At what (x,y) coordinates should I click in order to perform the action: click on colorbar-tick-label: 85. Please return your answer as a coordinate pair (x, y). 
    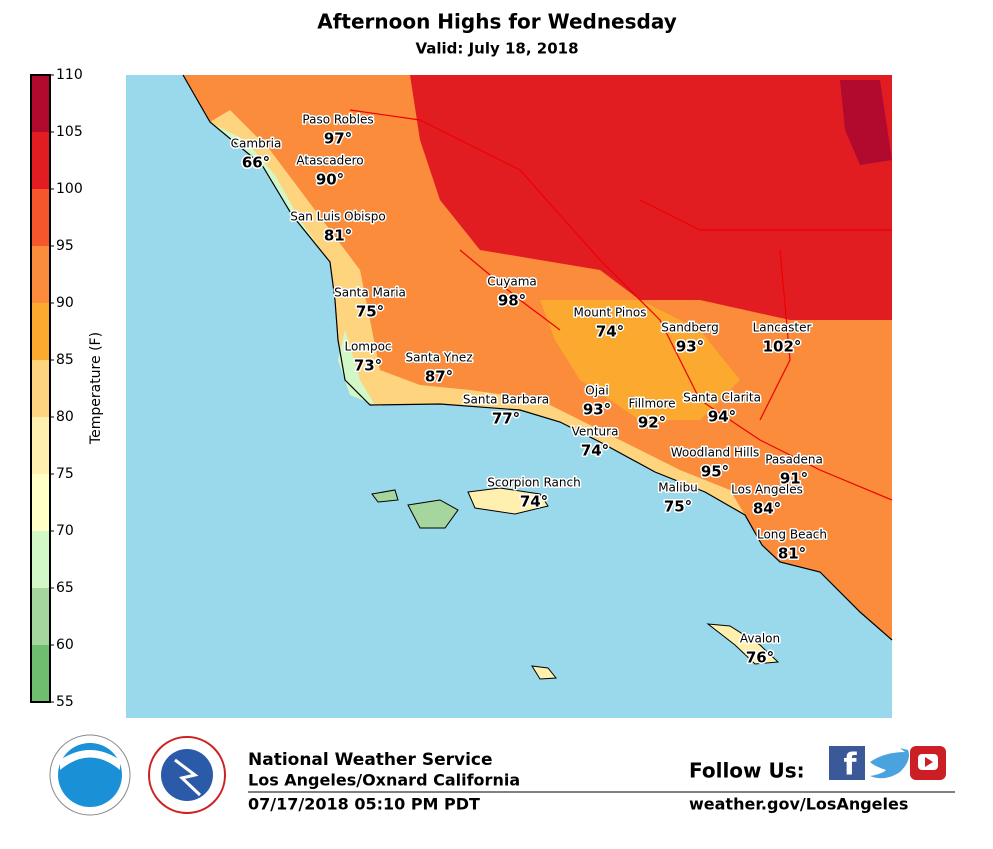
    Looking at the image, I should click on (65, 360).